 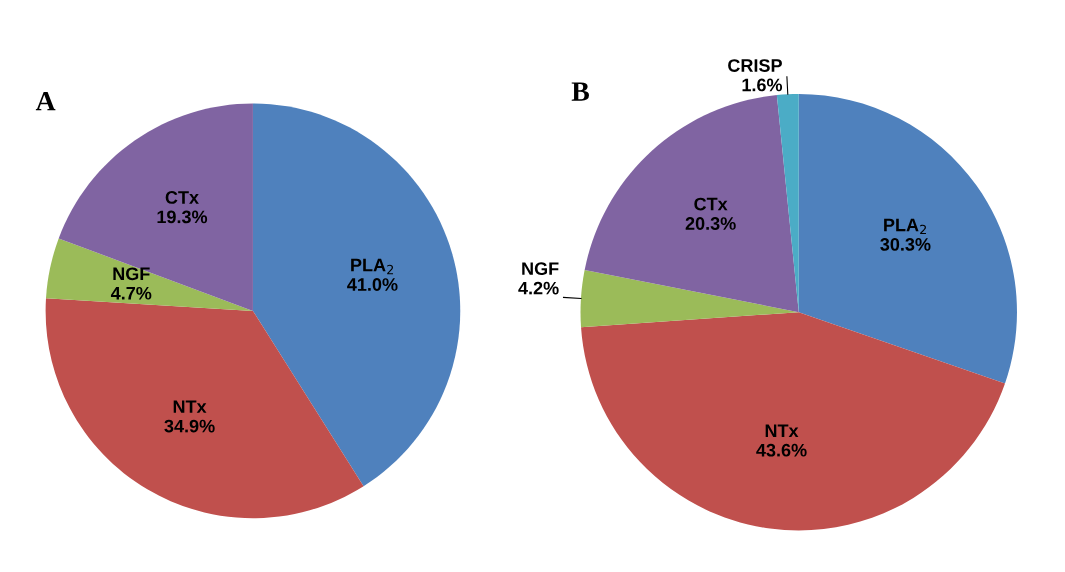 I want to click on data-label: 1.6%, so click(x=762, y=85).